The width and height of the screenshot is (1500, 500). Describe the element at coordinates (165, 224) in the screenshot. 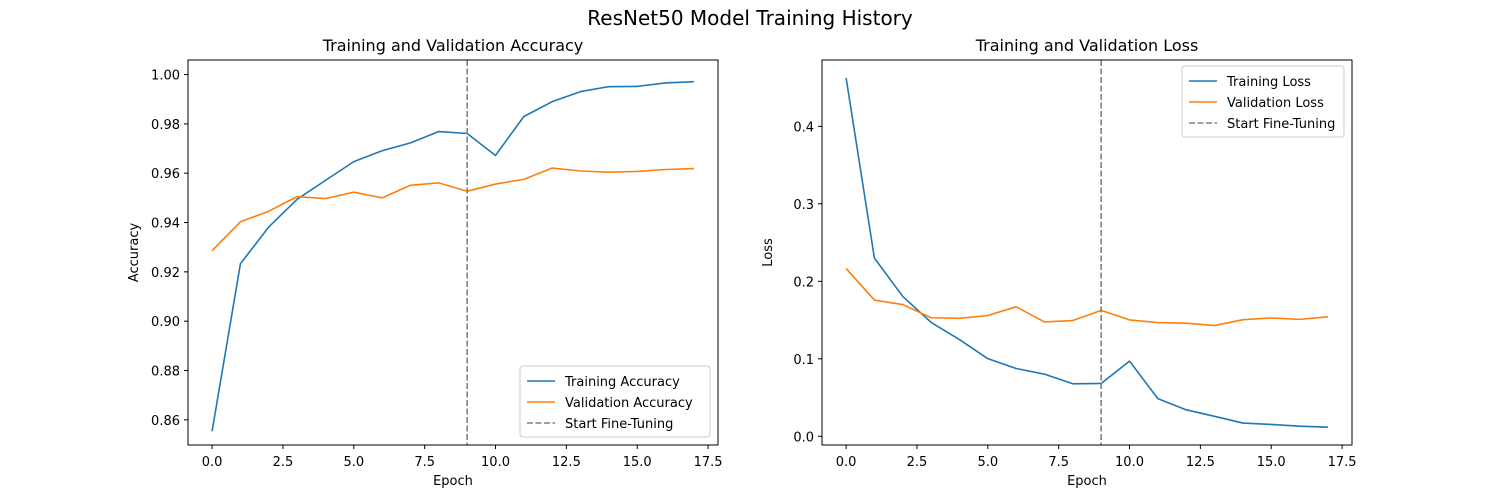

I see `y-tick-label: 0.94` at that location.